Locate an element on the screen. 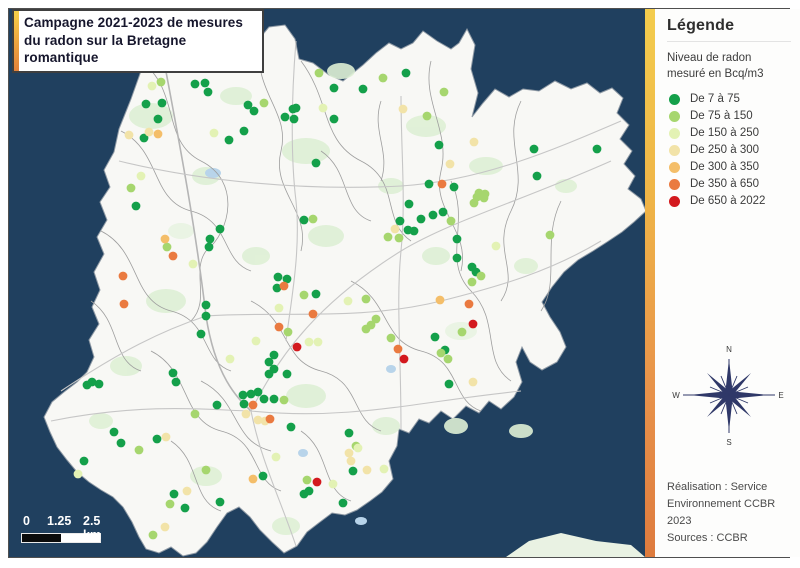 Image resolution: width=800 pixels, height=568 pixels. scale-label-max: 2.5 km is located at coordinates (92, 528).